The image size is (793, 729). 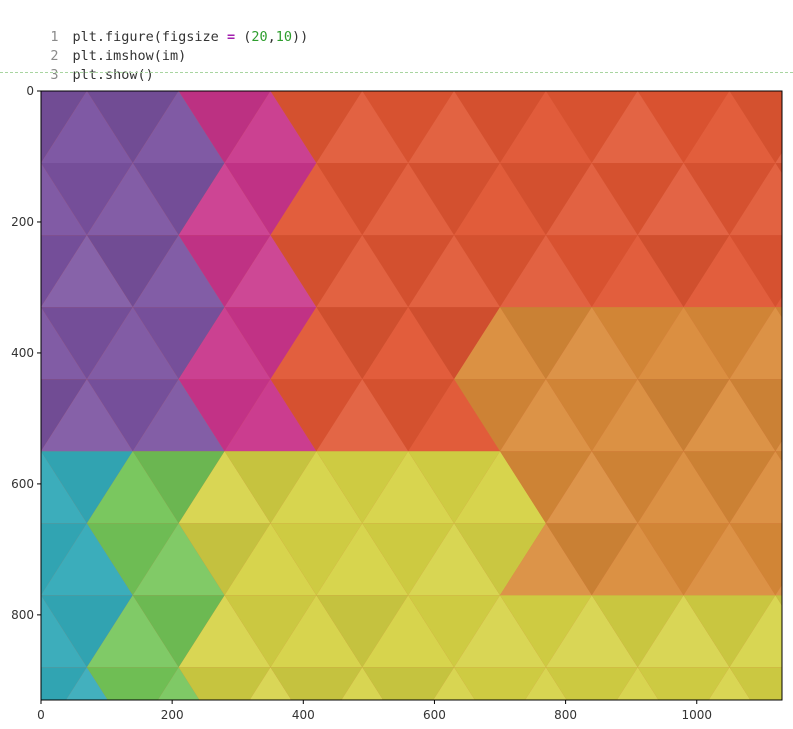 What do you see at coordinates (172, 715) in the screenshot?
I see `x-tick-label: 200` at bounding box center [172, 715].